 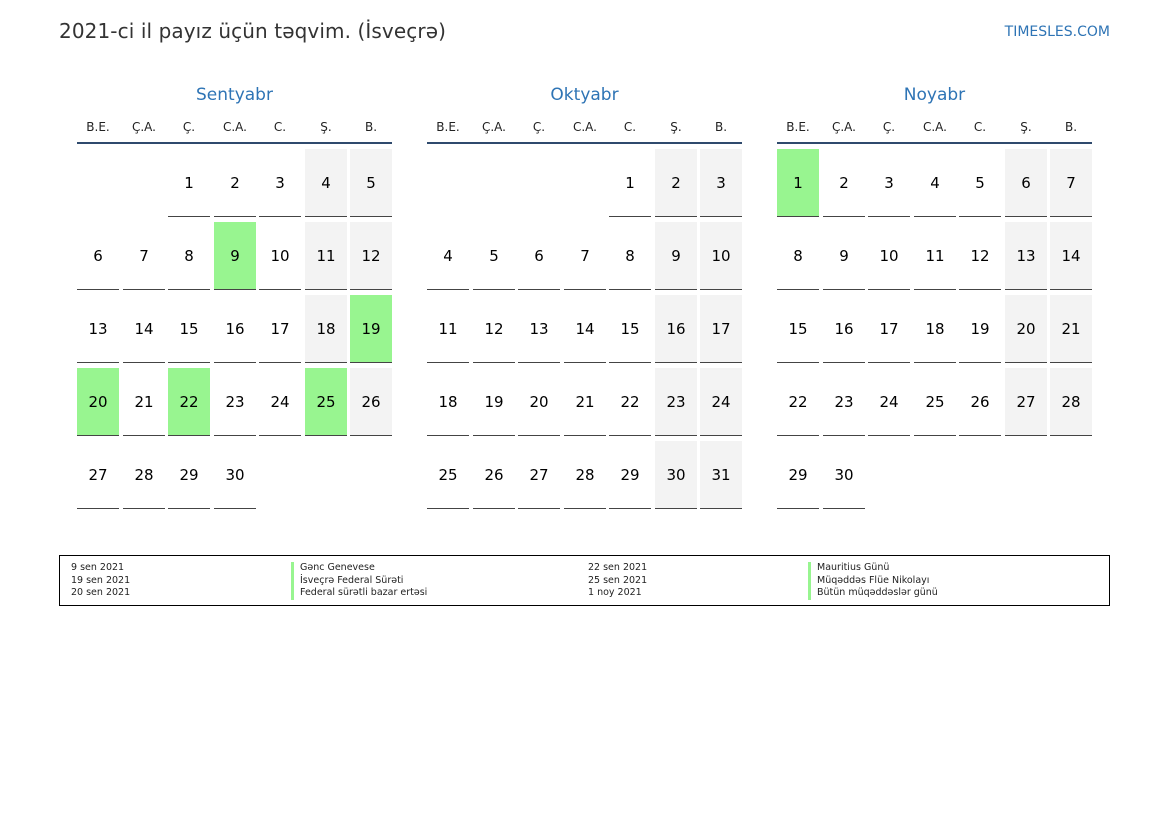 I want to click on legend-date: 19 sen 2021, so click(x=101, y=580).